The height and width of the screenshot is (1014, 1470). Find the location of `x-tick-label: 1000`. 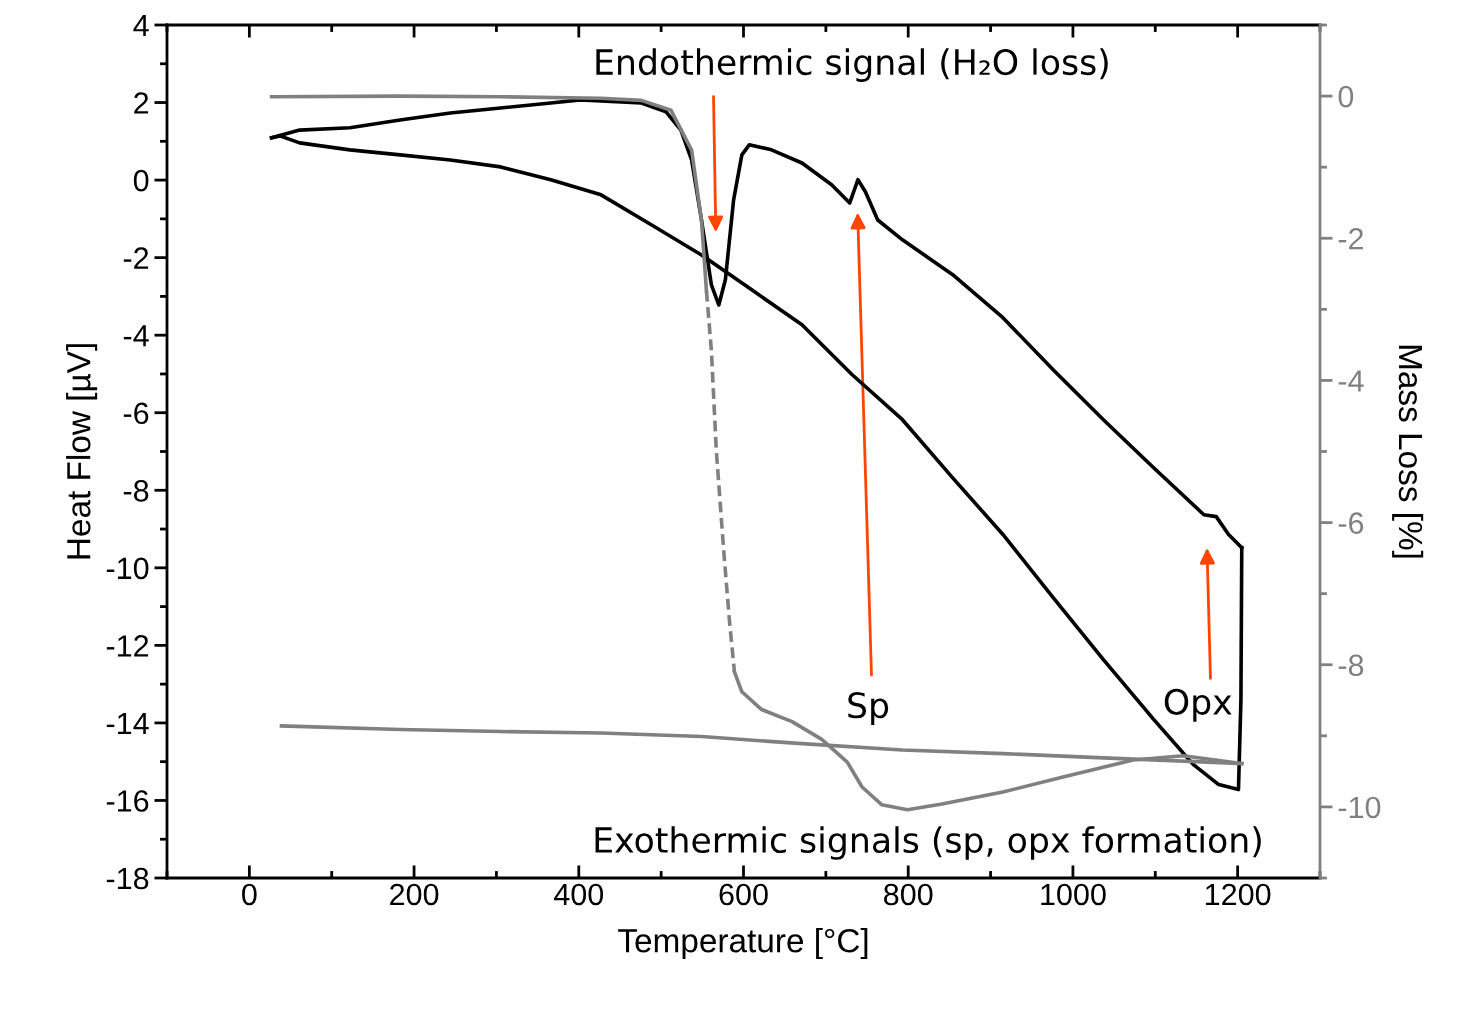

x-tick-label: 1000 is located at coordinates (1073, 894).